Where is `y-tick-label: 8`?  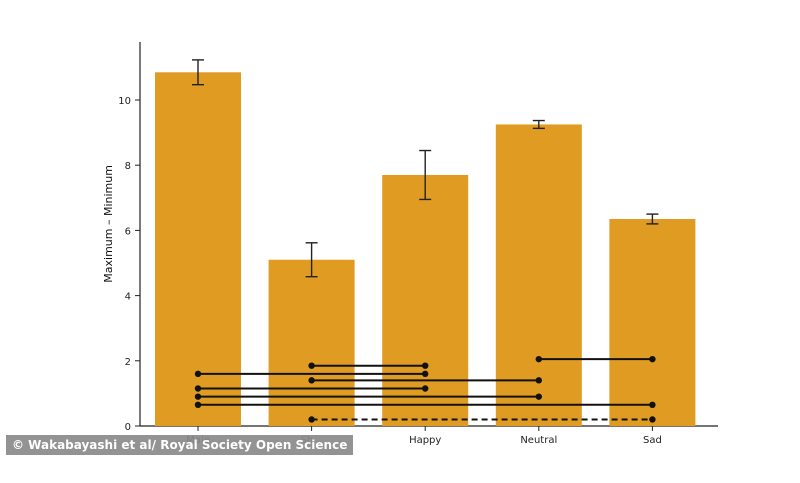
y-tick-label: 8 is located at coordinates (128, 166).